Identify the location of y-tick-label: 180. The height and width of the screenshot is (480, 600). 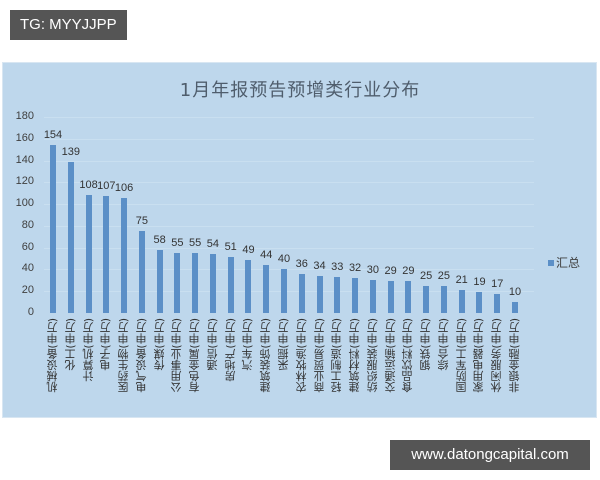
(24, 116).